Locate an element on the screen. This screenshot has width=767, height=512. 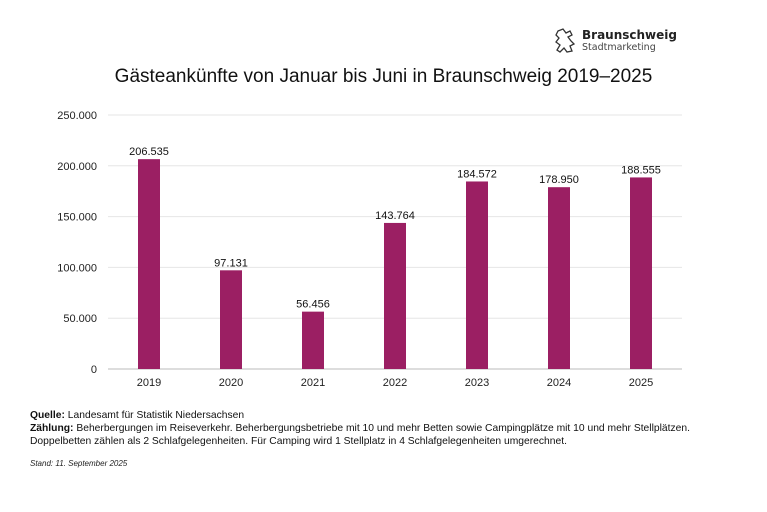
count-label: Zählung: is located at coordinates (52, 428).